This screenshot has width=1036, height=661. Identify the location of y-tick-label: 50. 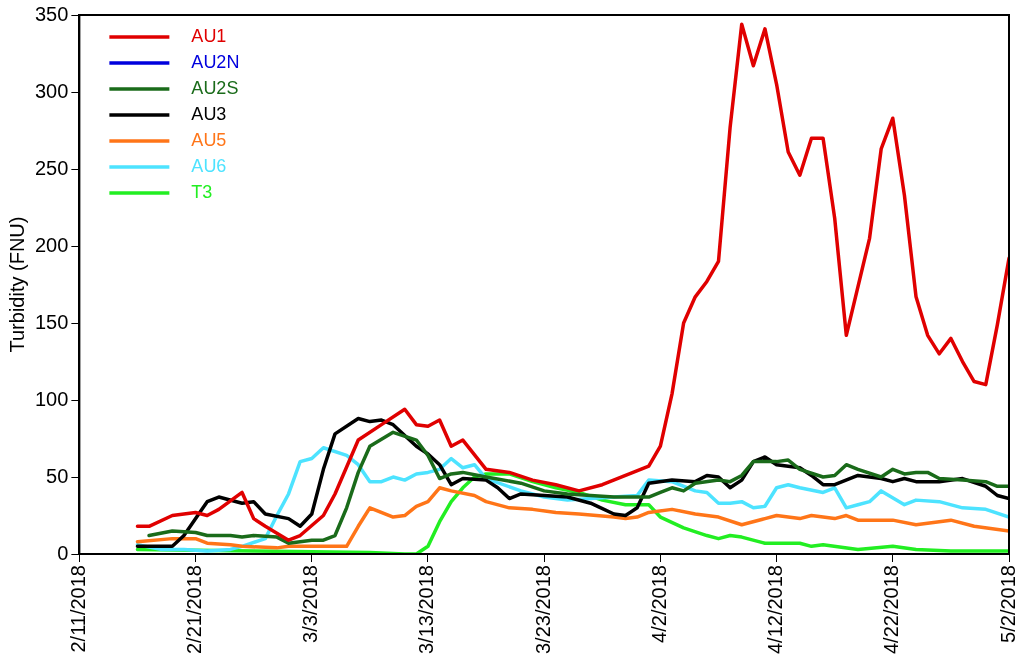
(57, 475).